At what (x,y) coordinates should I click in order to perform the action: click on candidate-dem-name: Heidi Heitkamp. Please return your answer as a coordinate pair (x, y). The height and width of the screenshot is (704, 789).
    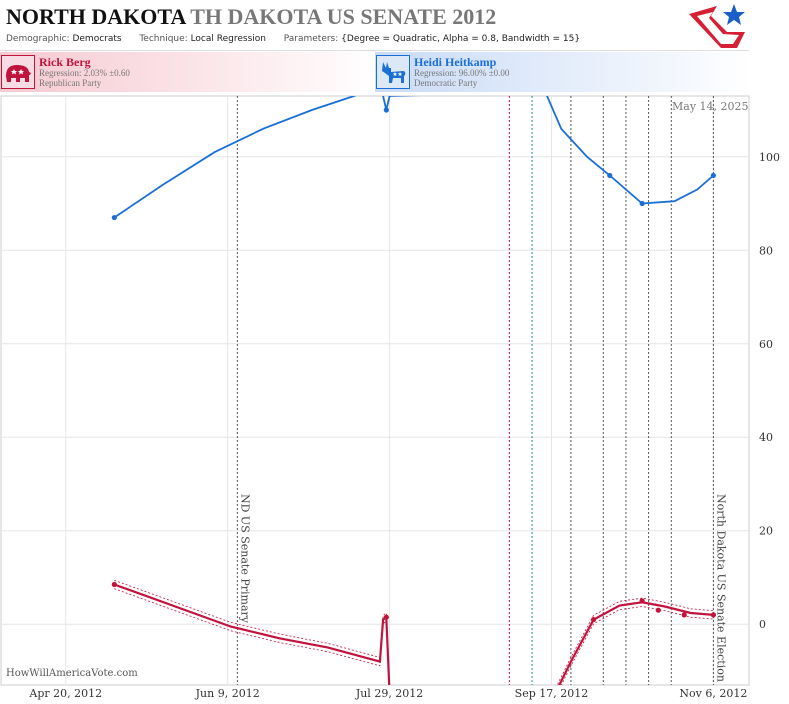
    Looking at the image, I should click on (455, 62).